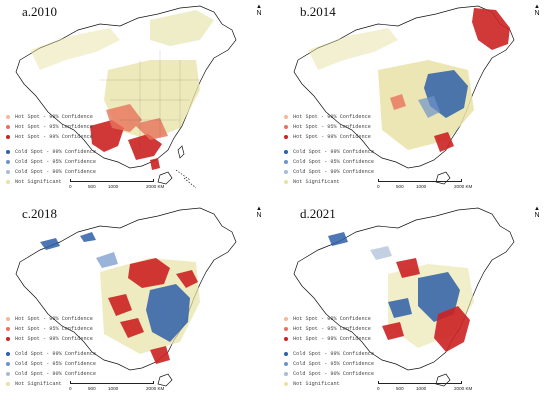 The image size is (550, 401). What do you see at coordinates (40, 213) in the screenshot?
I see `panel-title: c.2018` at bounding box center [40, 213].